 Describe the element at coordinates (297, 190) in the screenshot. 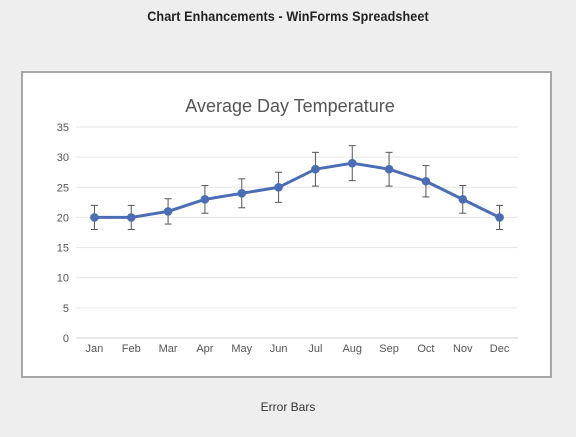

I see `series-line` at that location.